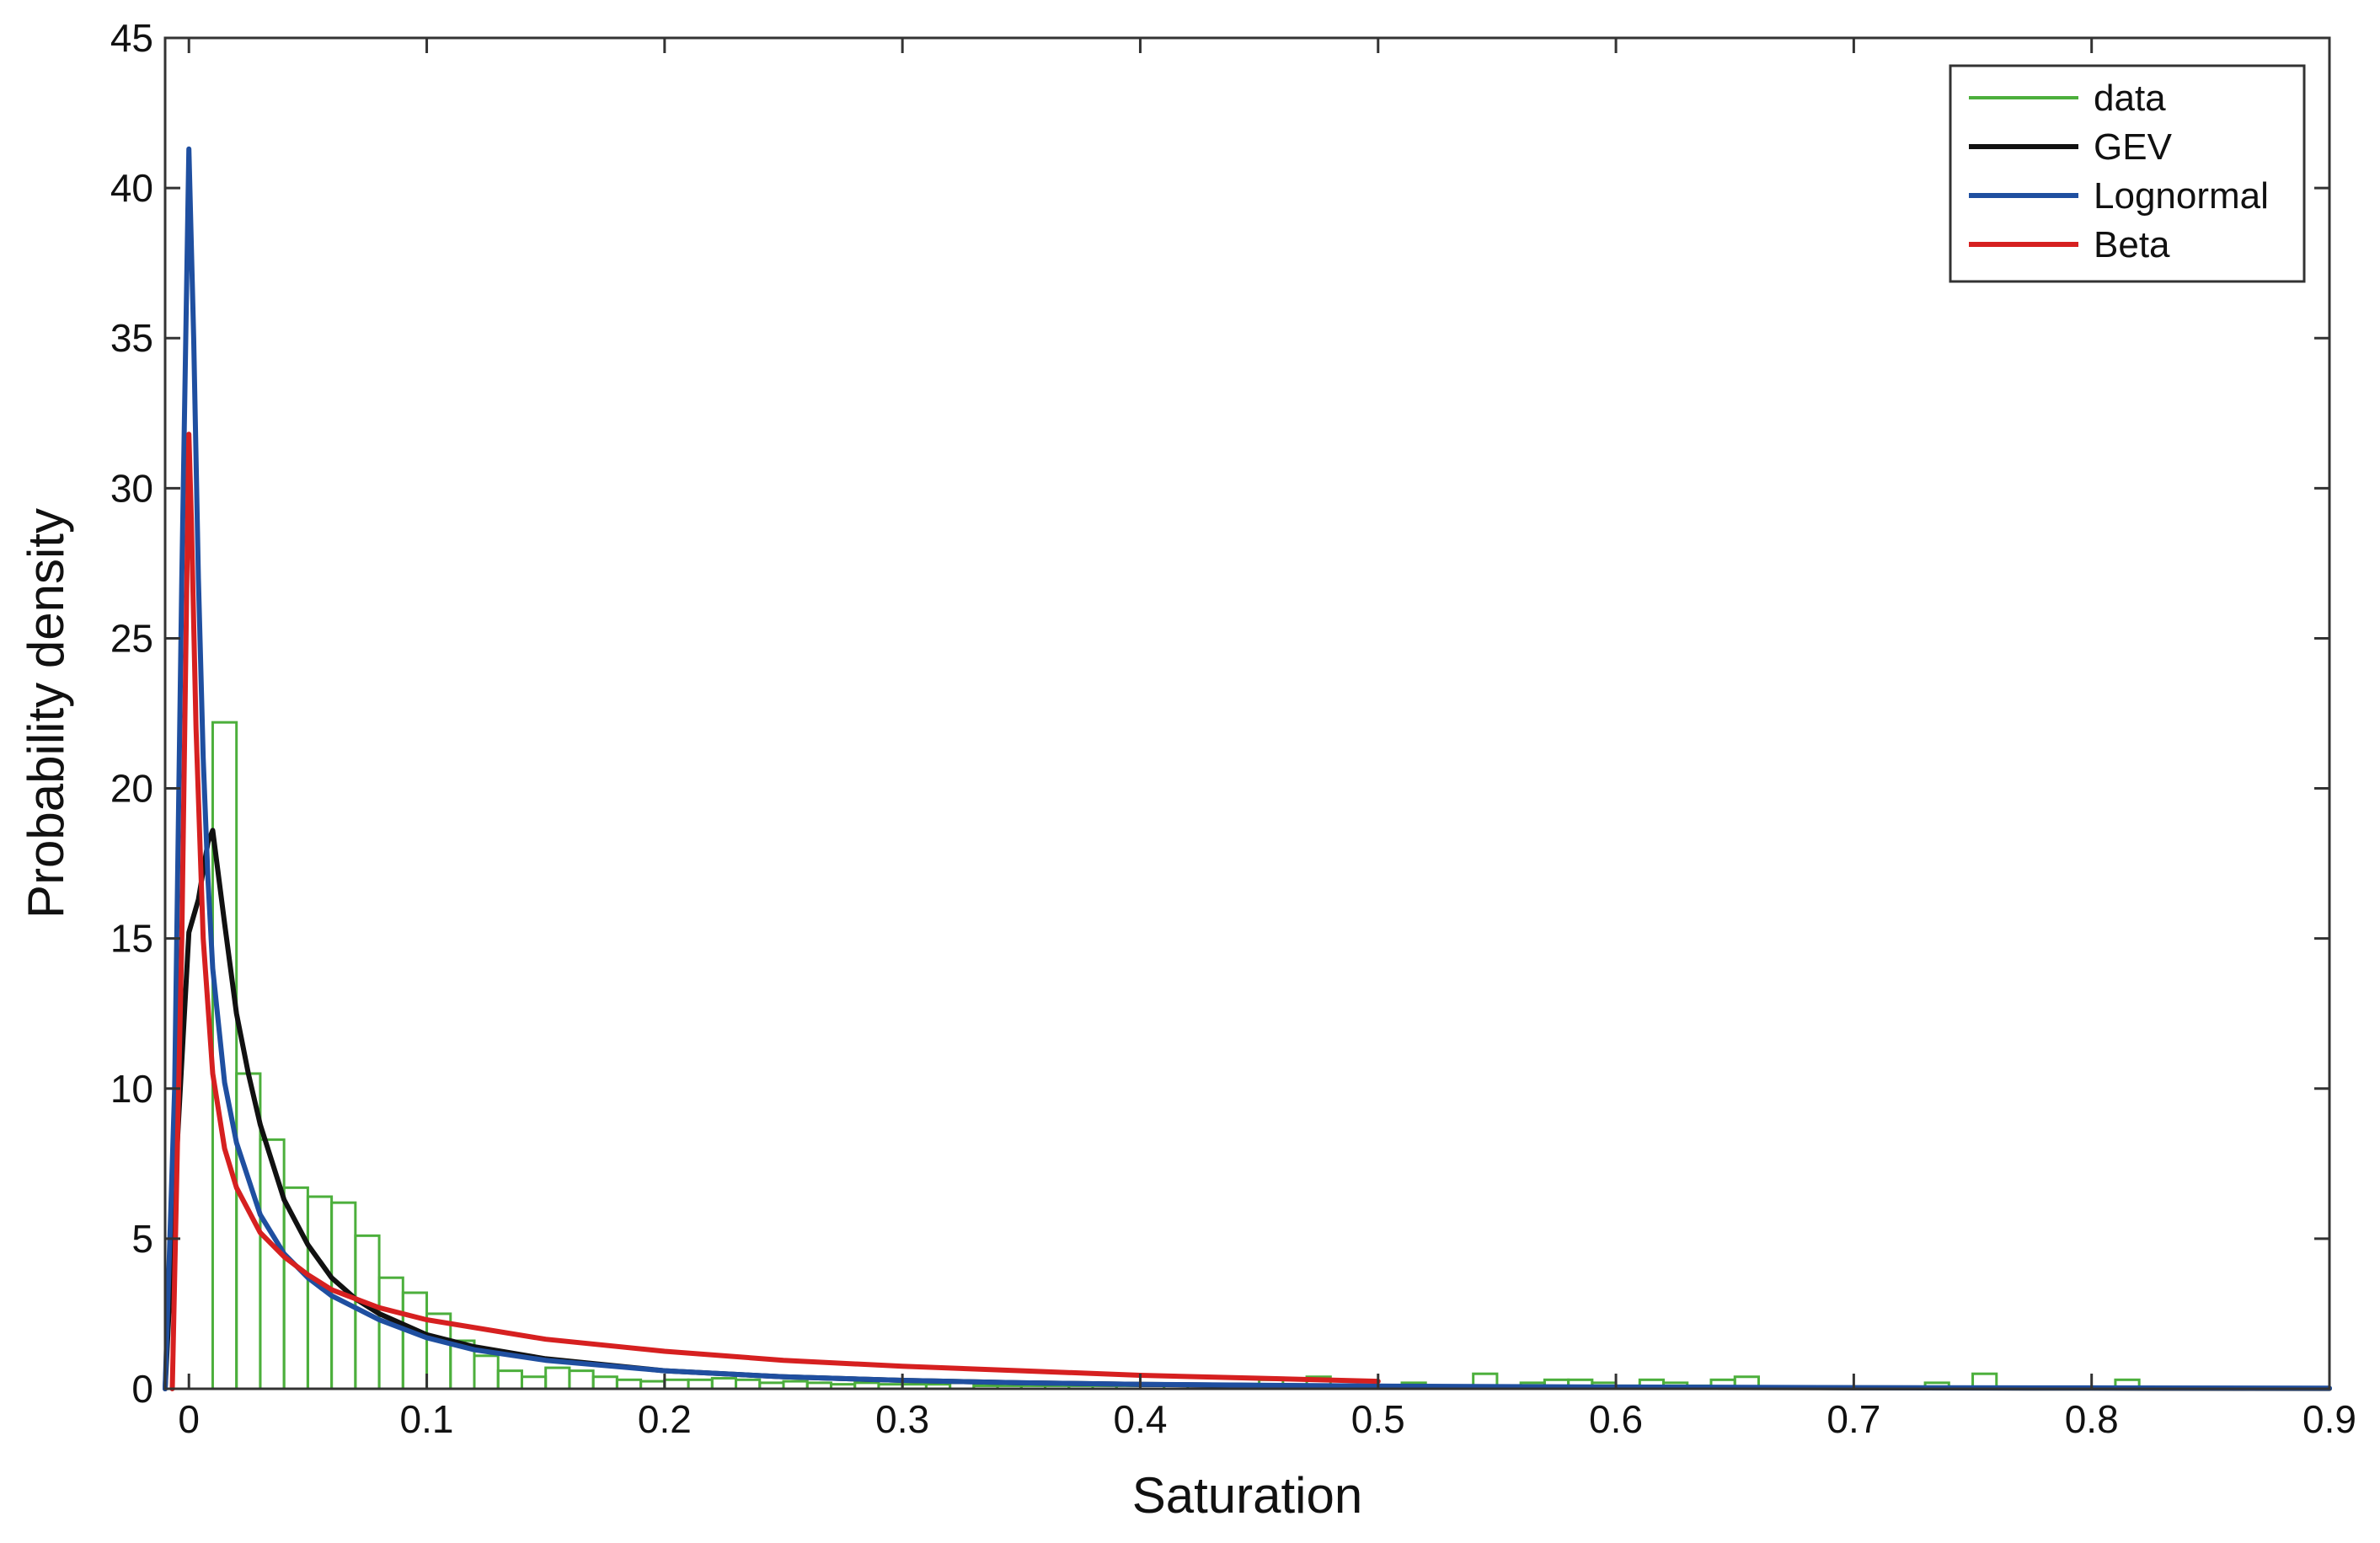  Describe the element at coordinates (142, 1239) in the screenshot. I see `y-tick-label: 5` at that location.